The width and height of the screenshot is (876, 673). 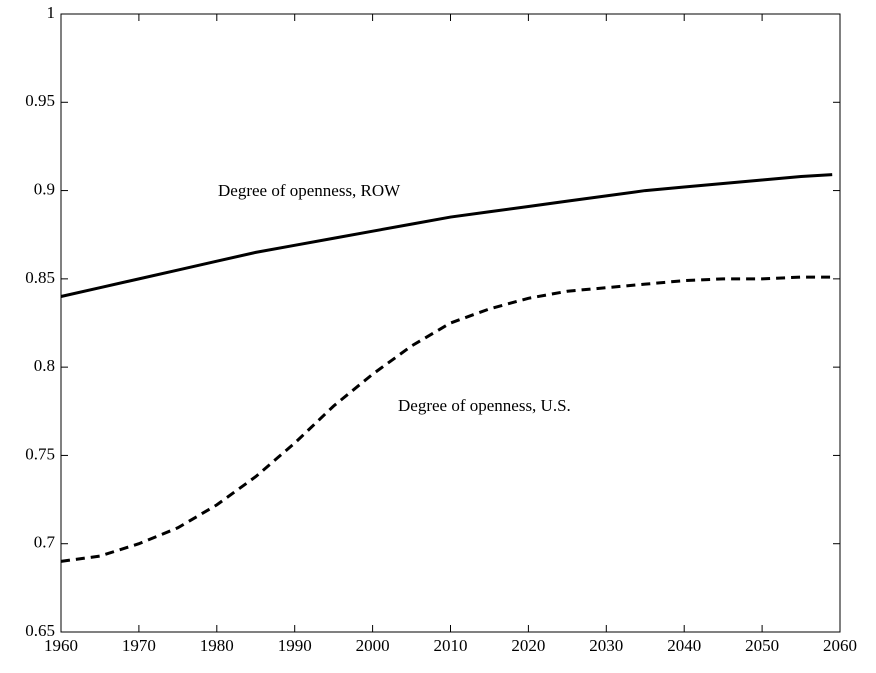 I want to click on y-tick-label: 0.9, so click(x=44, y=188).